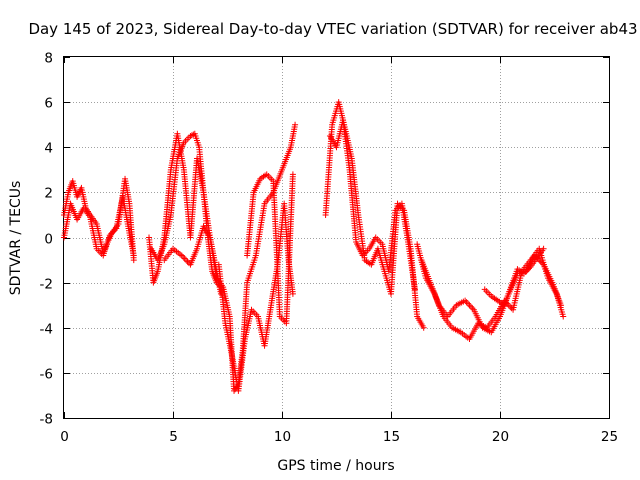 The height and width of the screenshot is (480, 640). What do you see at coordinates (514, 277) in the screenshot?
I see `series-trace-l` at bounding box center [514, 277].